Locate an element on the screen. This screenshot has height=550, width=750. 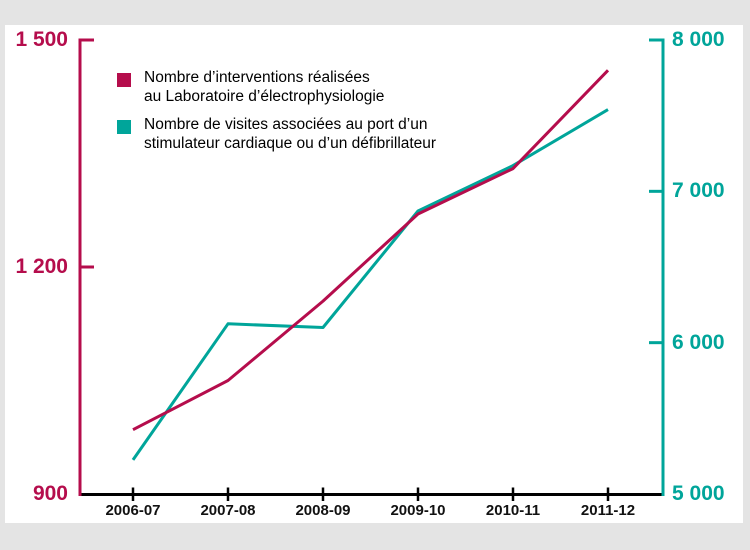
right-axis-tick-label: 8 000 is located at coordinates (698, 39).